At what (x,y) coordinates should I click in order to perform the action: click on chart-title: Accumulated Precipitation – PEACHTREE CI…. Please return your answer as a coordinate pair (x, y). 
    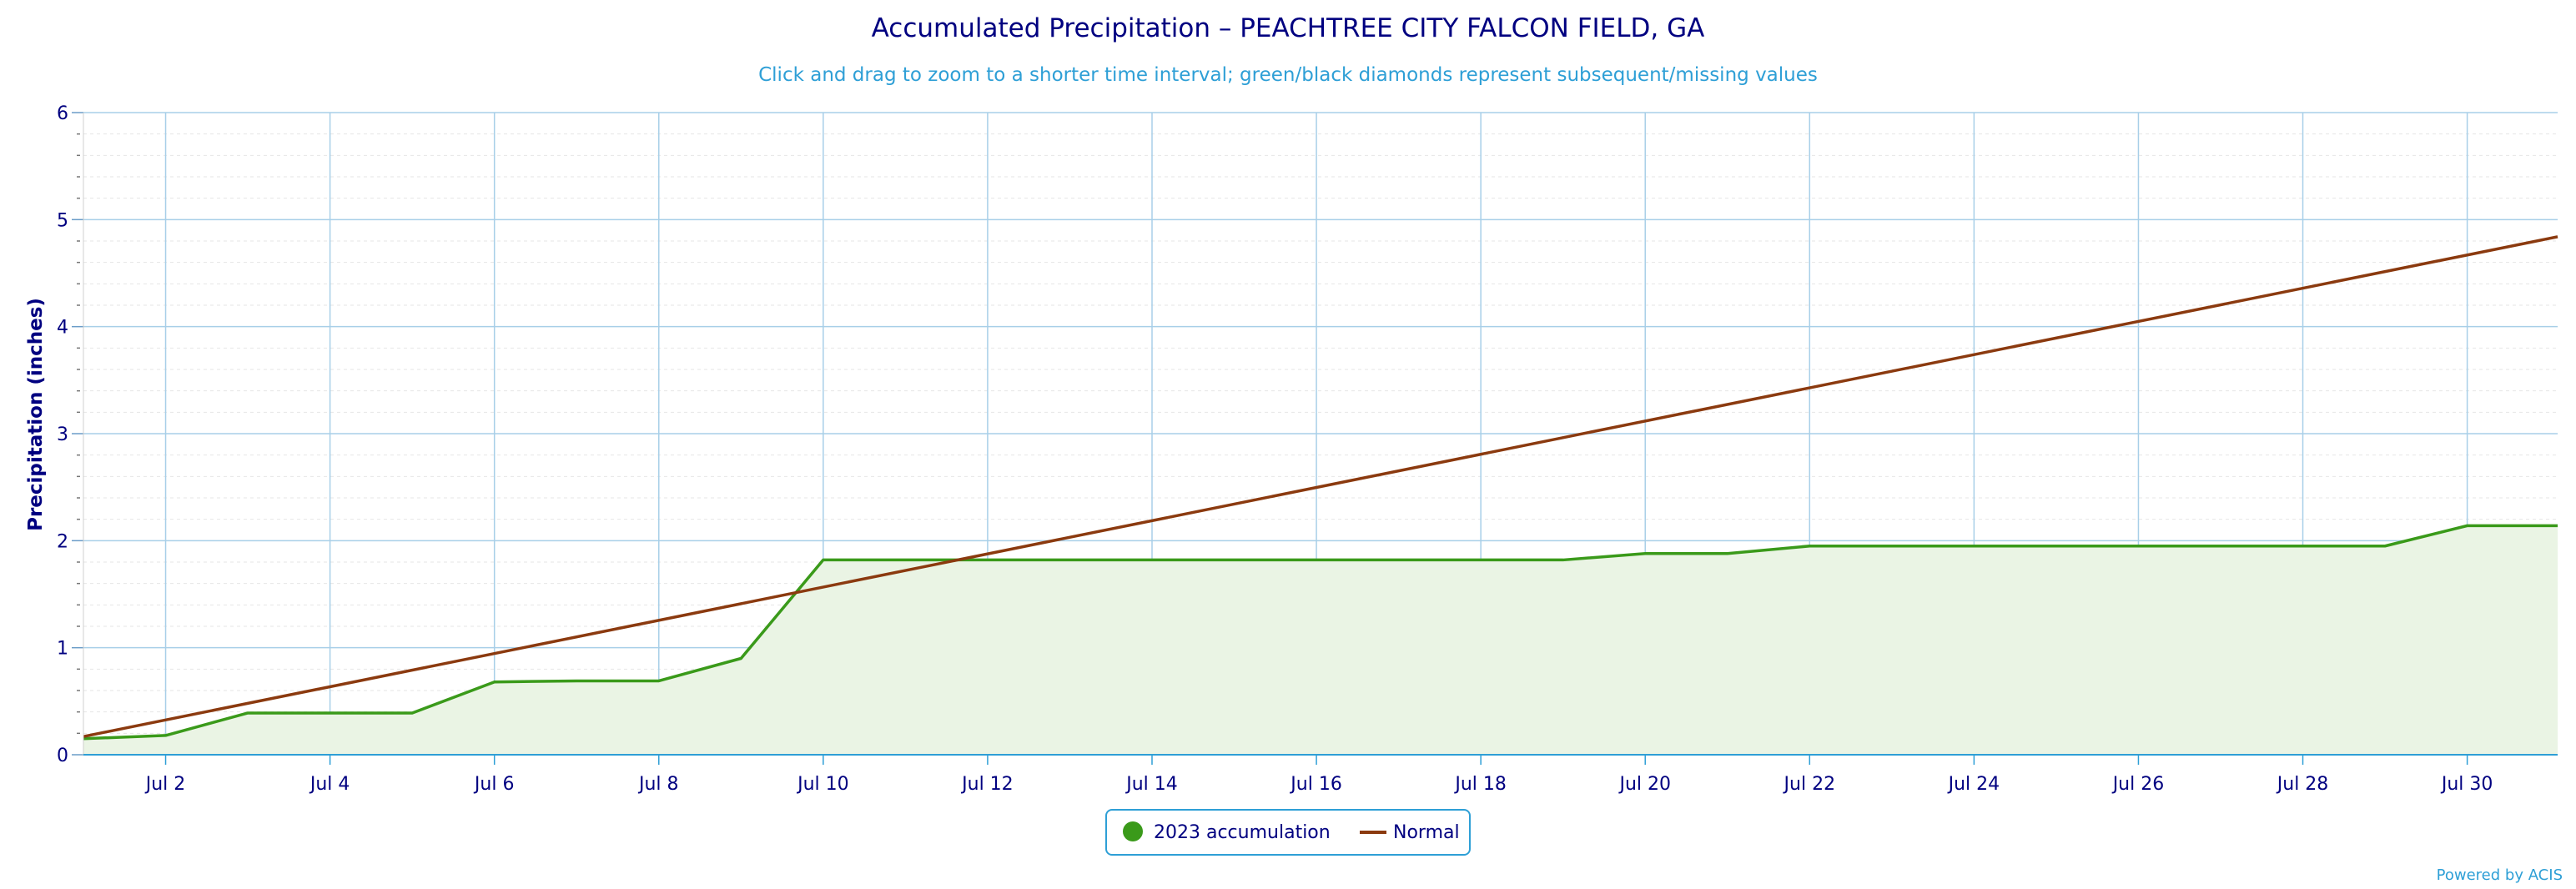
    Looking at the image, I should click on (1288, 28).